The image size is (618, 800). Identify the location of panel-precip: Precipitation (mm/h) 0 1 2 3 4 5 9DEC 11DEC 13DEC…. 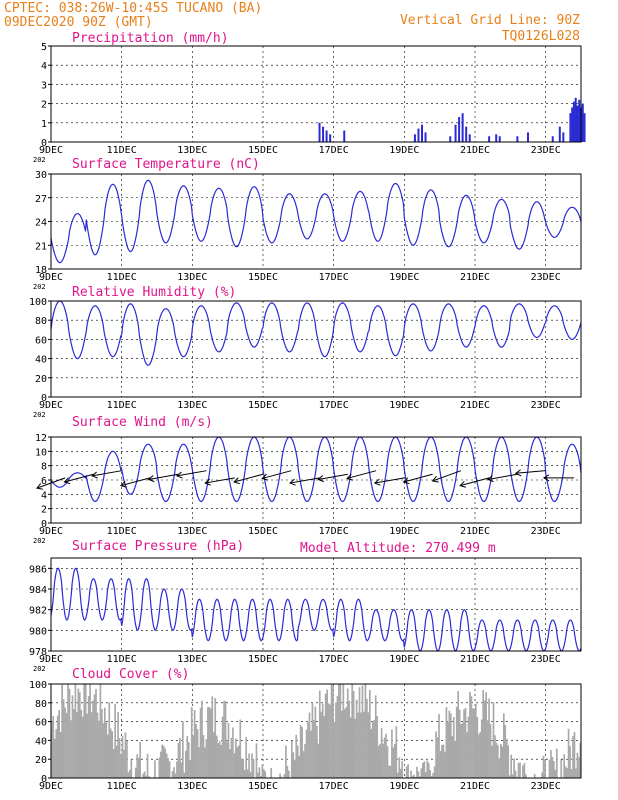
(309, 97).